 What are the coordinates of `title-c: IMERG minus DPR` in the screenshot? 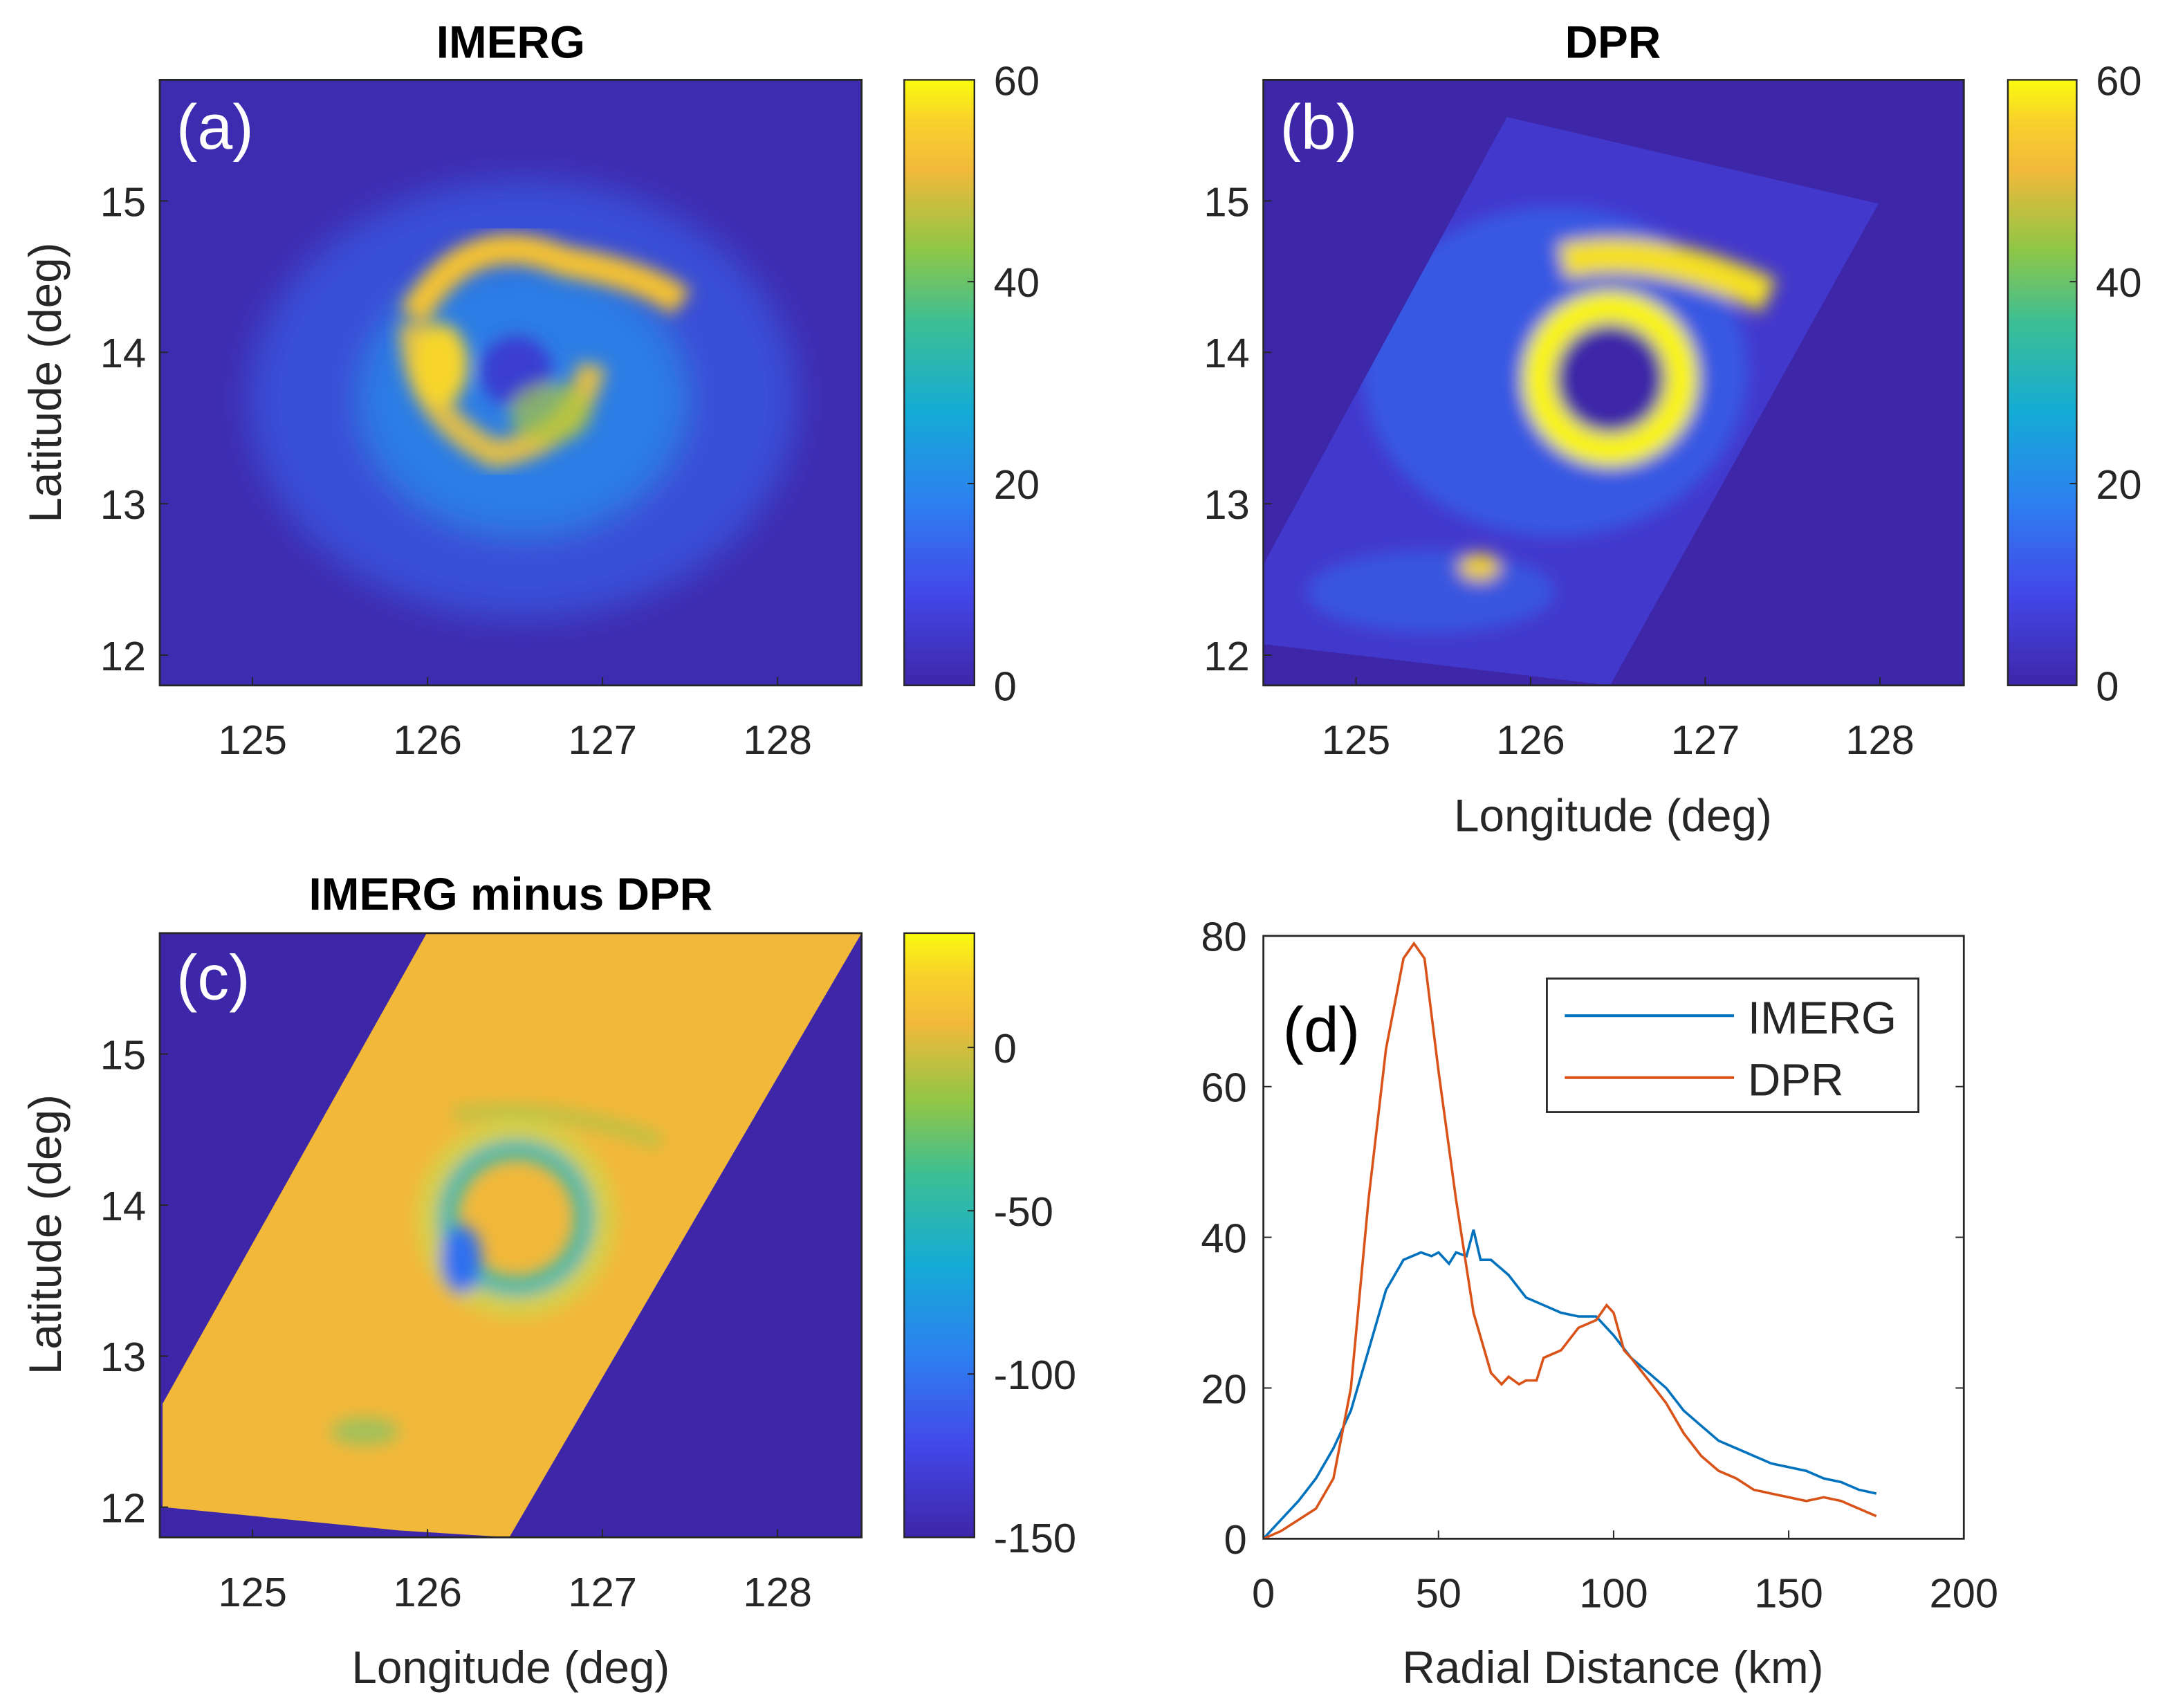 It's located at (511, 894).